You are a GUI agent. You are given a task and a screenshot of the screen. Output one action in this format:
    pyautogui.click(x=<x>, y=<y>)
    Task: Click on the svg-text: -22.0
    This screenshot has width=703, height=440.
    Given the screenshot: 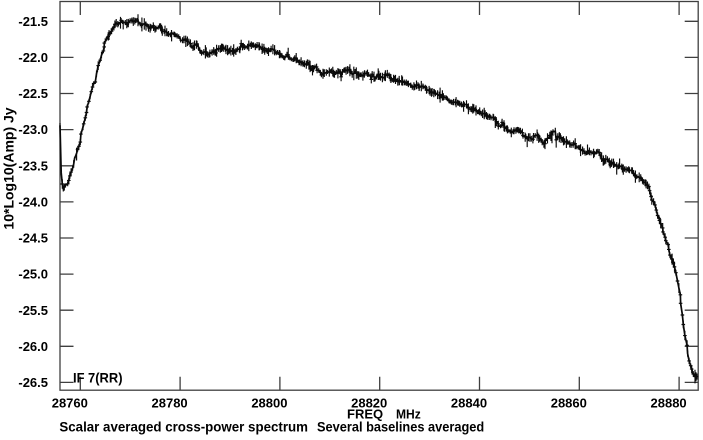 What is the action you would take?
    pyautogui.click(x=33, y=57)
    